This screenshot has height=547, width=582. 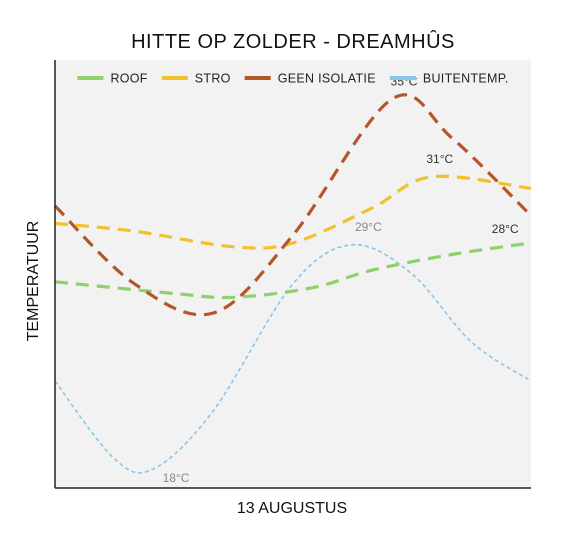 I want to click on legend-item: GEEN ISOLATIE, so click(x=310, y=79).